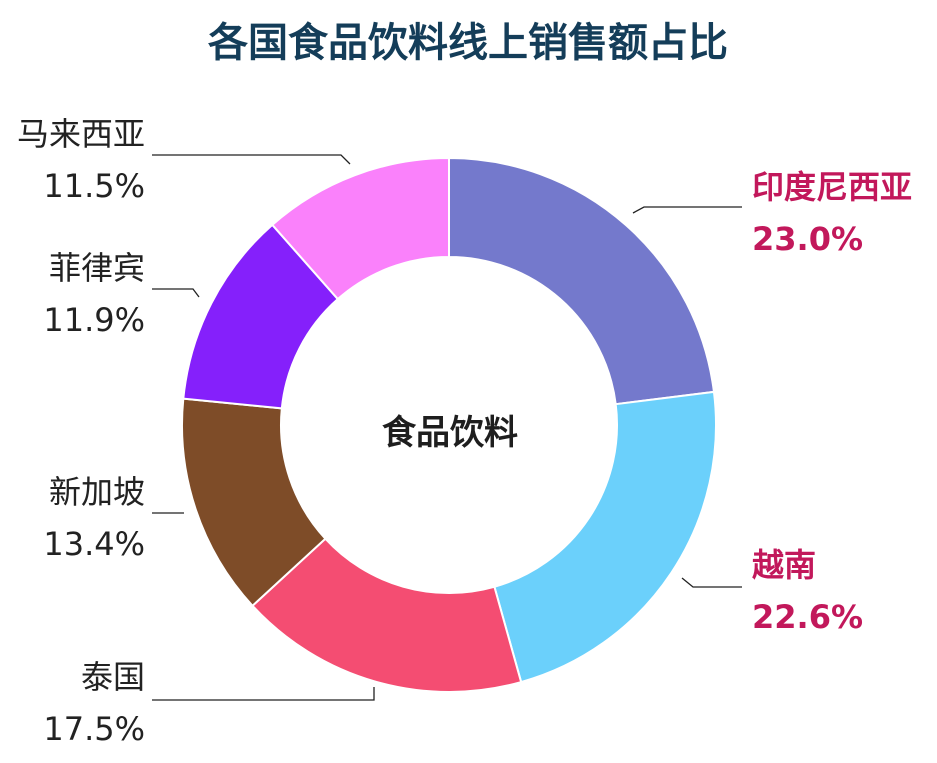  What do you see at coordinates (97, 268) in the screenshot?
I see `slice-label-4: 菲律宾` at bounding box center [97, 268].